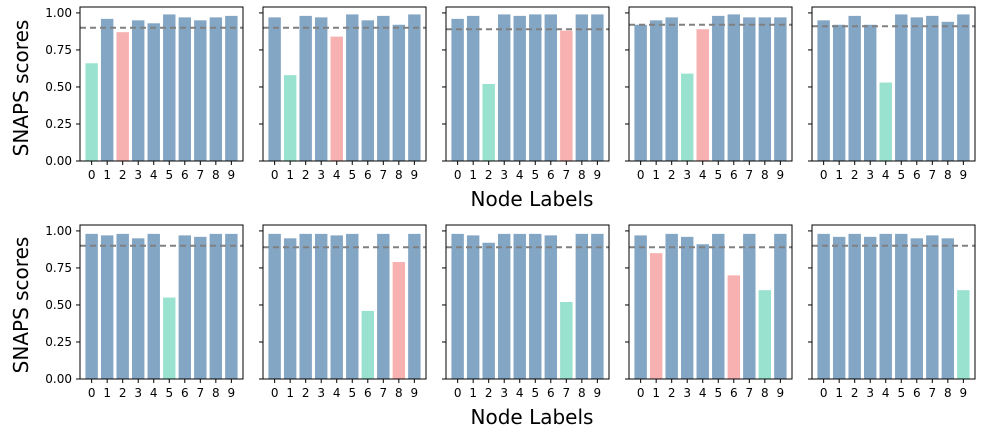 This screenshot has width=981, height=434. Describe the element at coordinates (532, 417) in the screenshot. I see `x-axis-label-bottom: Node Labels` at that location.